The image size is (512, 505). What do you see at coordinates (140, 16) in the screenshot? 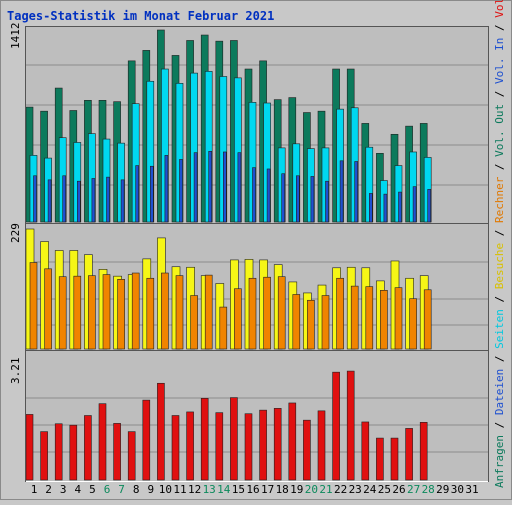
I see `chart-title: Tages-Statistik im Monat Februar 2021` at bounding box center [140, 16].